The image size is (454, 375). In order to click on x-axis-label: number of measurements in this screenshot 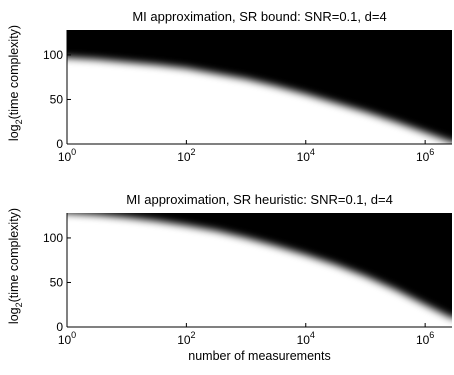, I will do `click(259, 356)`.